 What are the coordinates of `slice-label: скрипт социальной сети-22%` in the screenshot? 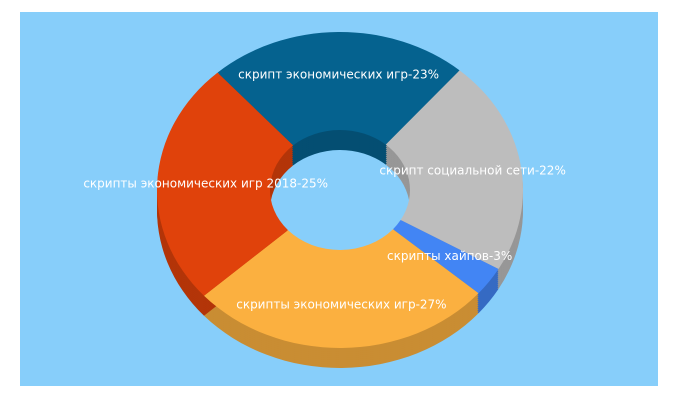 It's located at (472, 170).